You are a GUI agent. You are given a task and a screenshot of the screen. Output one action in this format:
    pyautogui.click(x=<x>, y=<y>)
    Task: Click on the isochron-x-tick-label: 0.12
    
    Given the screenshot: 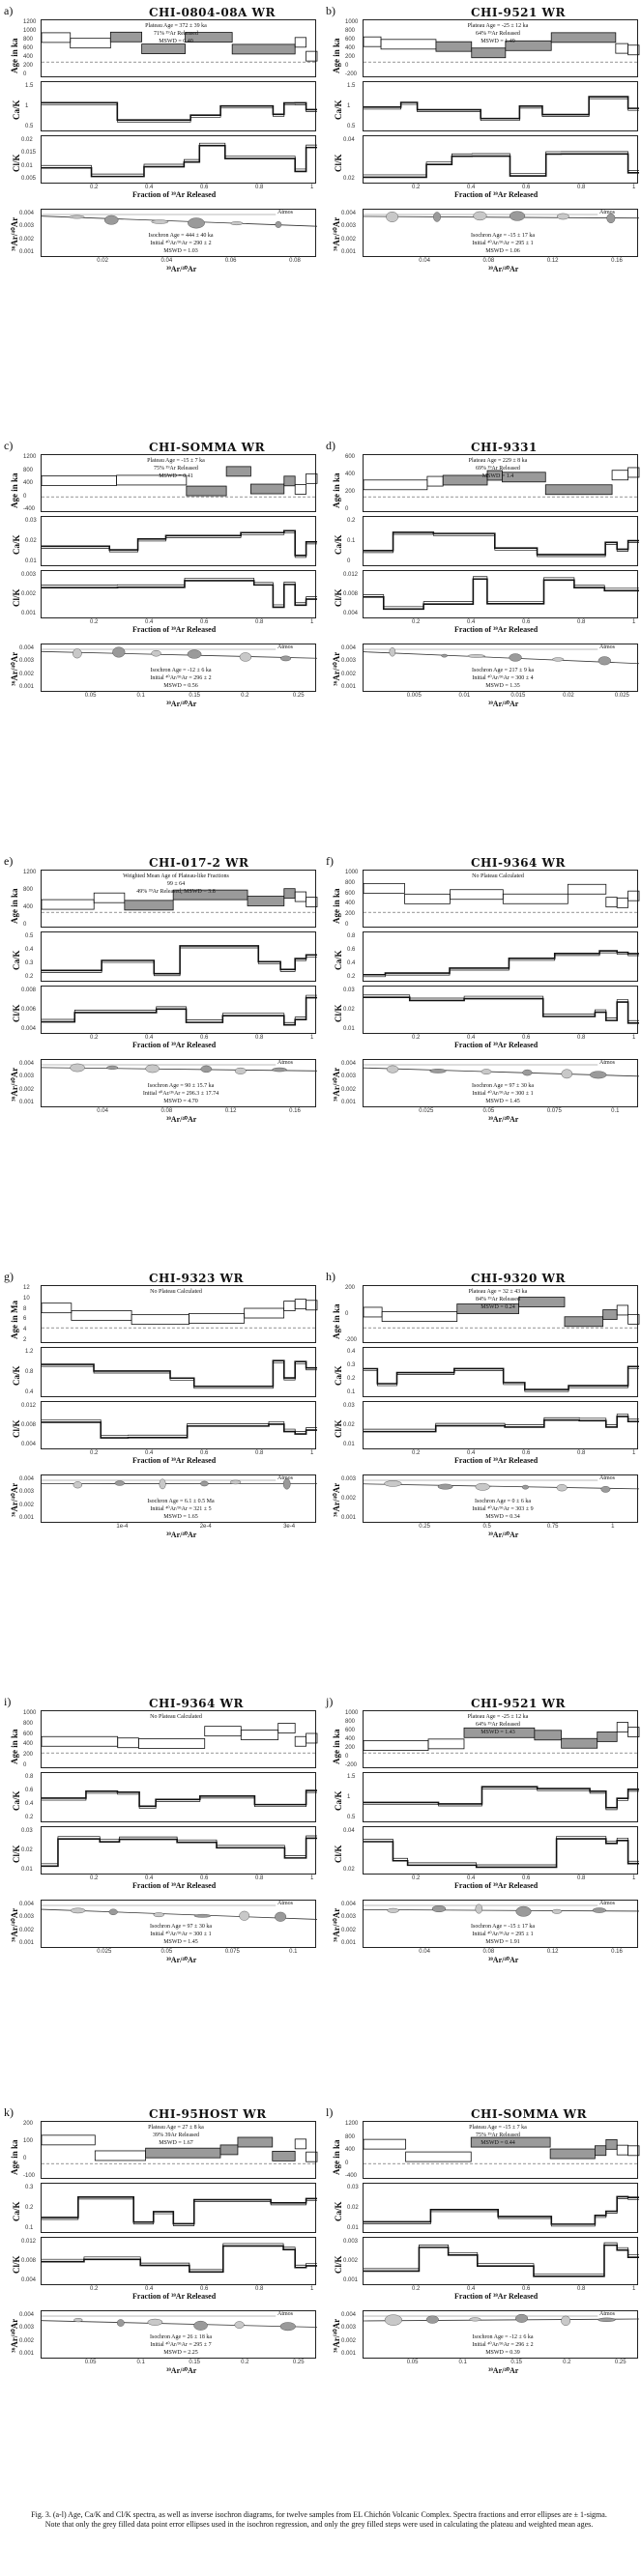 What is the action you would take?
    pyautogui.click(x=552, y=1952)
    